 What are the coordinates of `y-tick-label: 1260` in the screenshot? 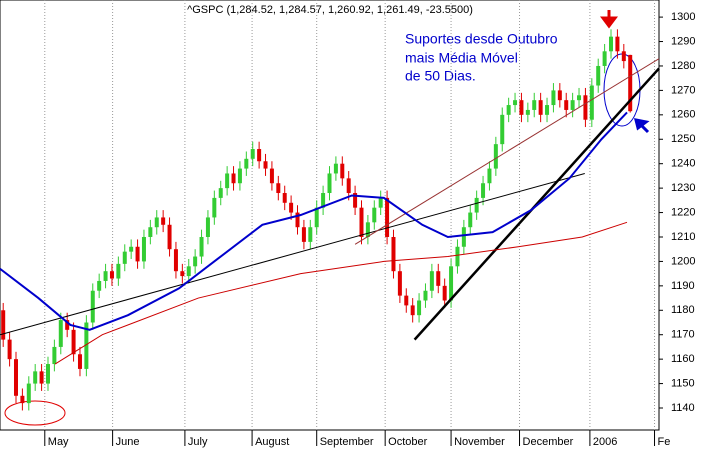 It's located at (683, 115).